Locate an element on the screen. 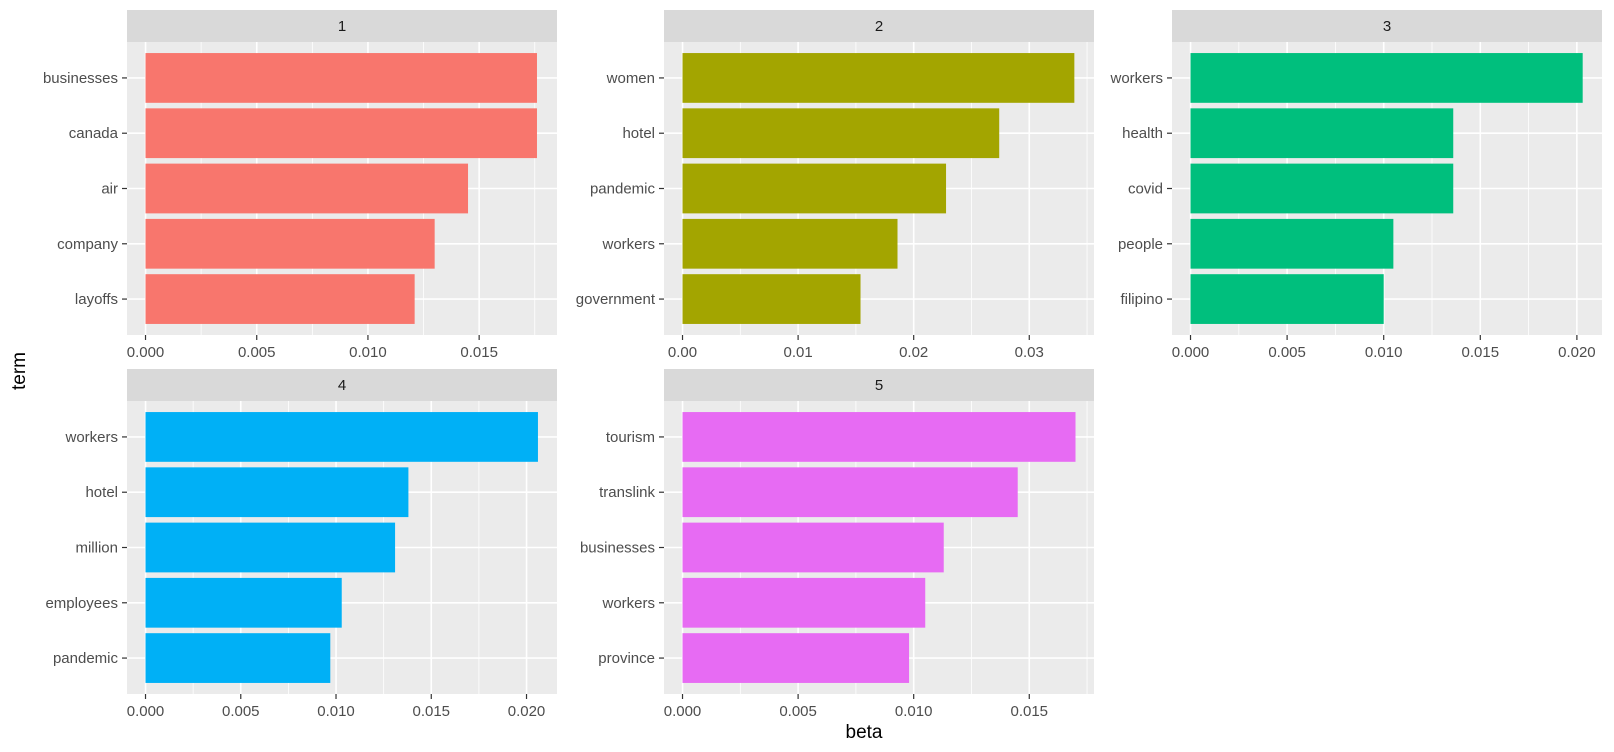 Image resolution: width=1614 pixels, height=752 pixels. y-tick-label: province is located at coordinates (626, 658).